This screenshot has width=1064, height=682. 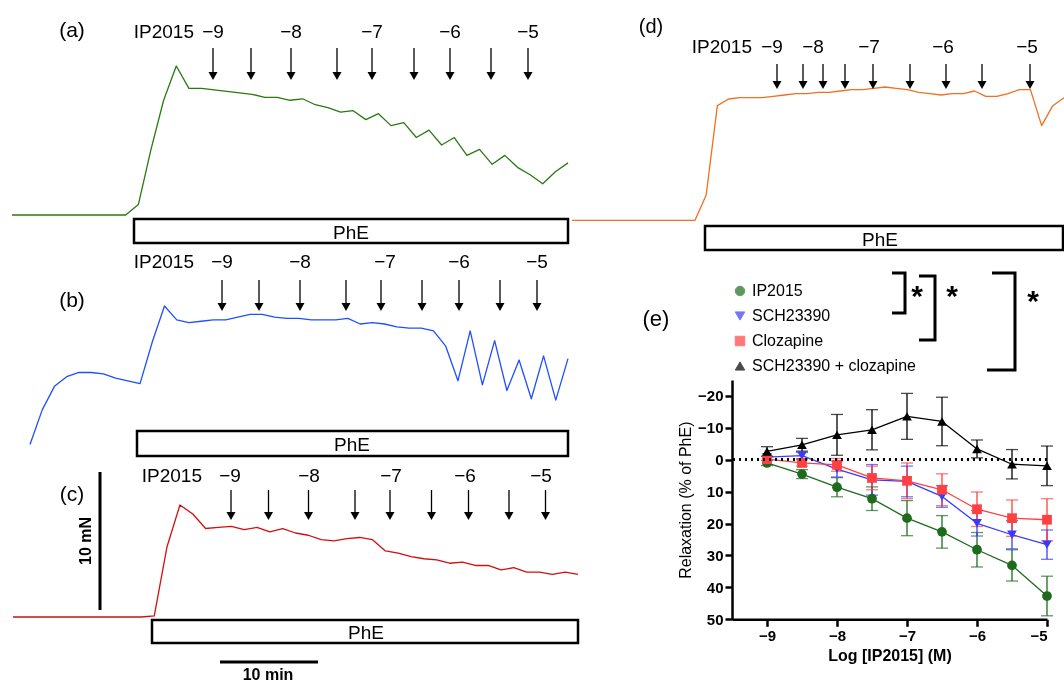 What do you see at coordinates (352, 444) in the screenshot?
I see `annotation: PhE` at bounding box center [352, 444].